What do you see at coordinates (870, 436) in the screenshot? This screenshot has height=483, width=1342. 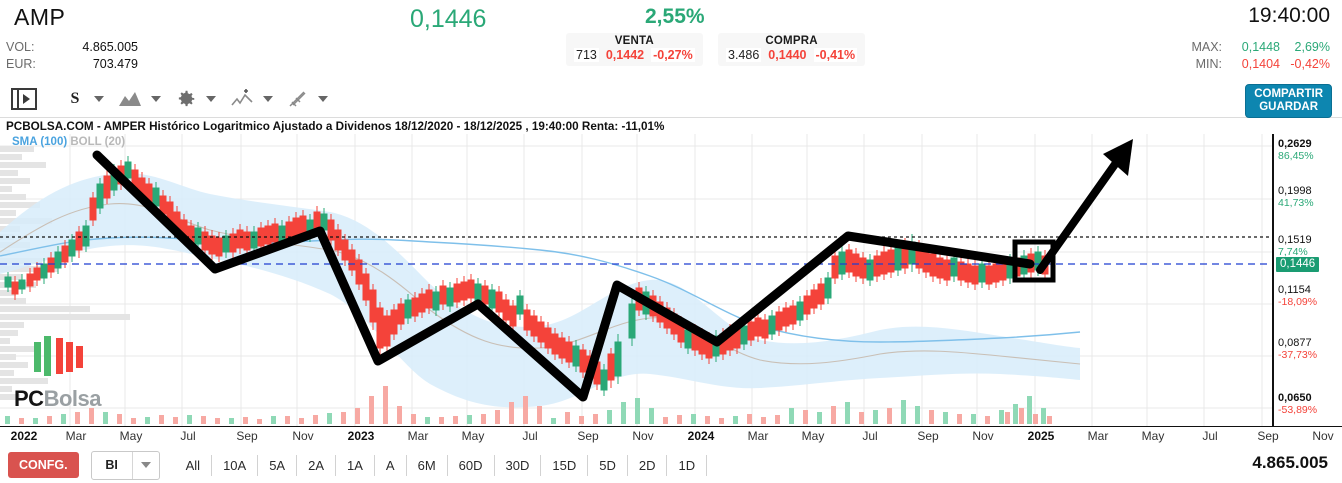 I see `date-tick-15: Jul` at bounding box center [870, 436].